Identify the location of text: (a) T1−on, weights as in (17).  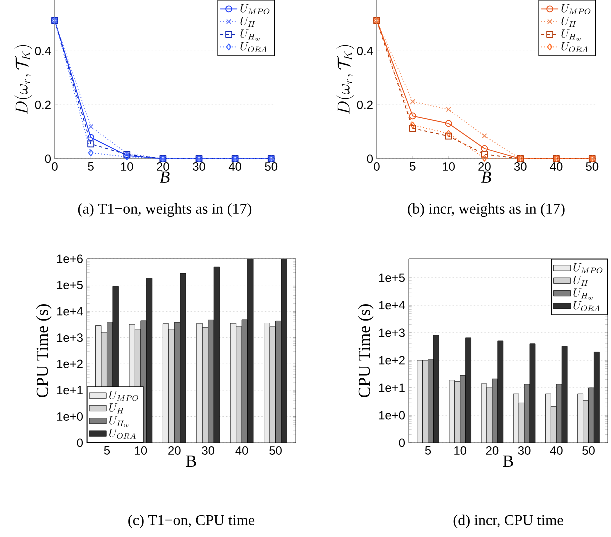
(165, 210).